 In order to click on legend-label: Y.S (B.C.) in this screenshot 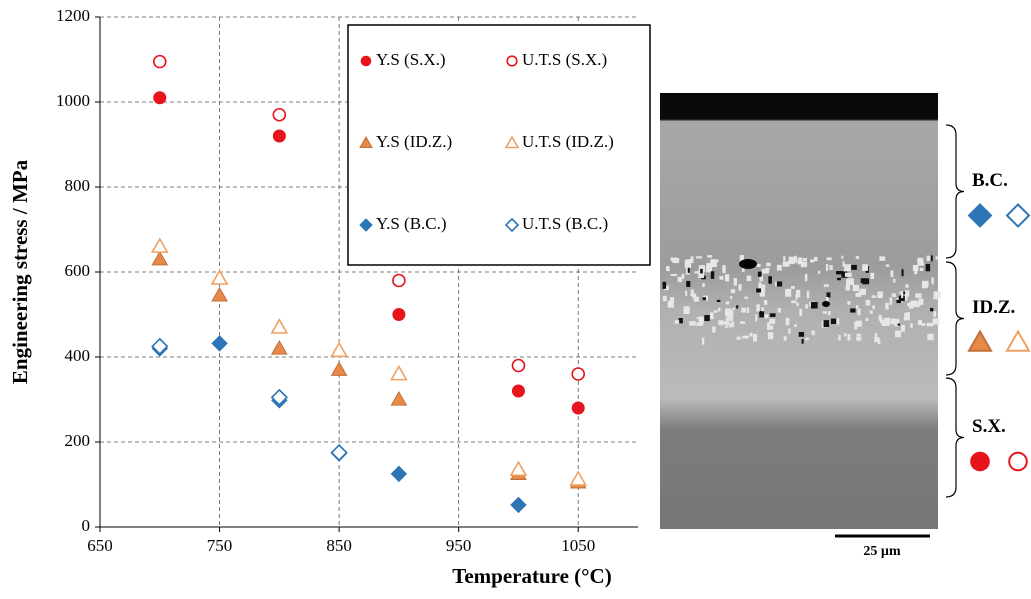, I will do `click(411, 223)`.